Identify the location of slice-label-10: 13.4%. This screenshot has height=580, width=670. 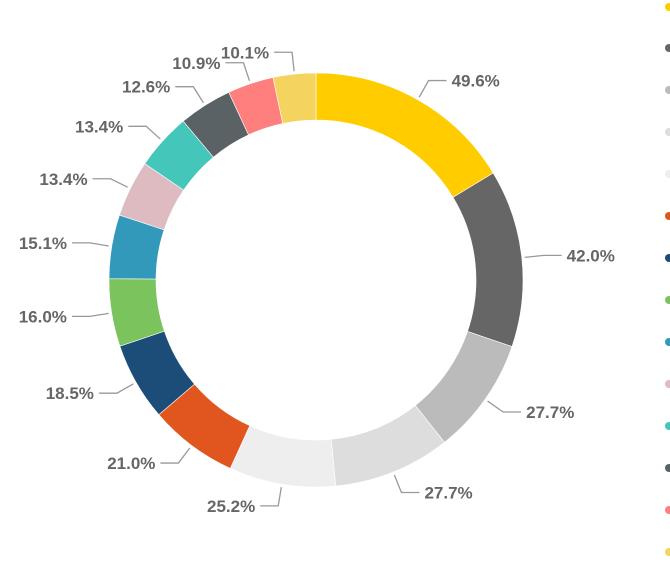
(63, 179).